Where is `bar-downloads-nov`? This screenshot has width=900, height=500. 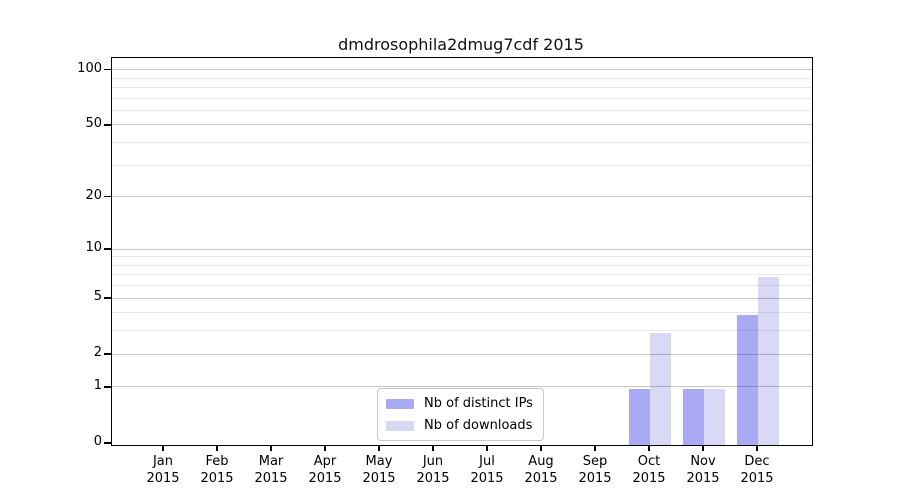
bar-downloads-nov is located at coordinates (714, 416).